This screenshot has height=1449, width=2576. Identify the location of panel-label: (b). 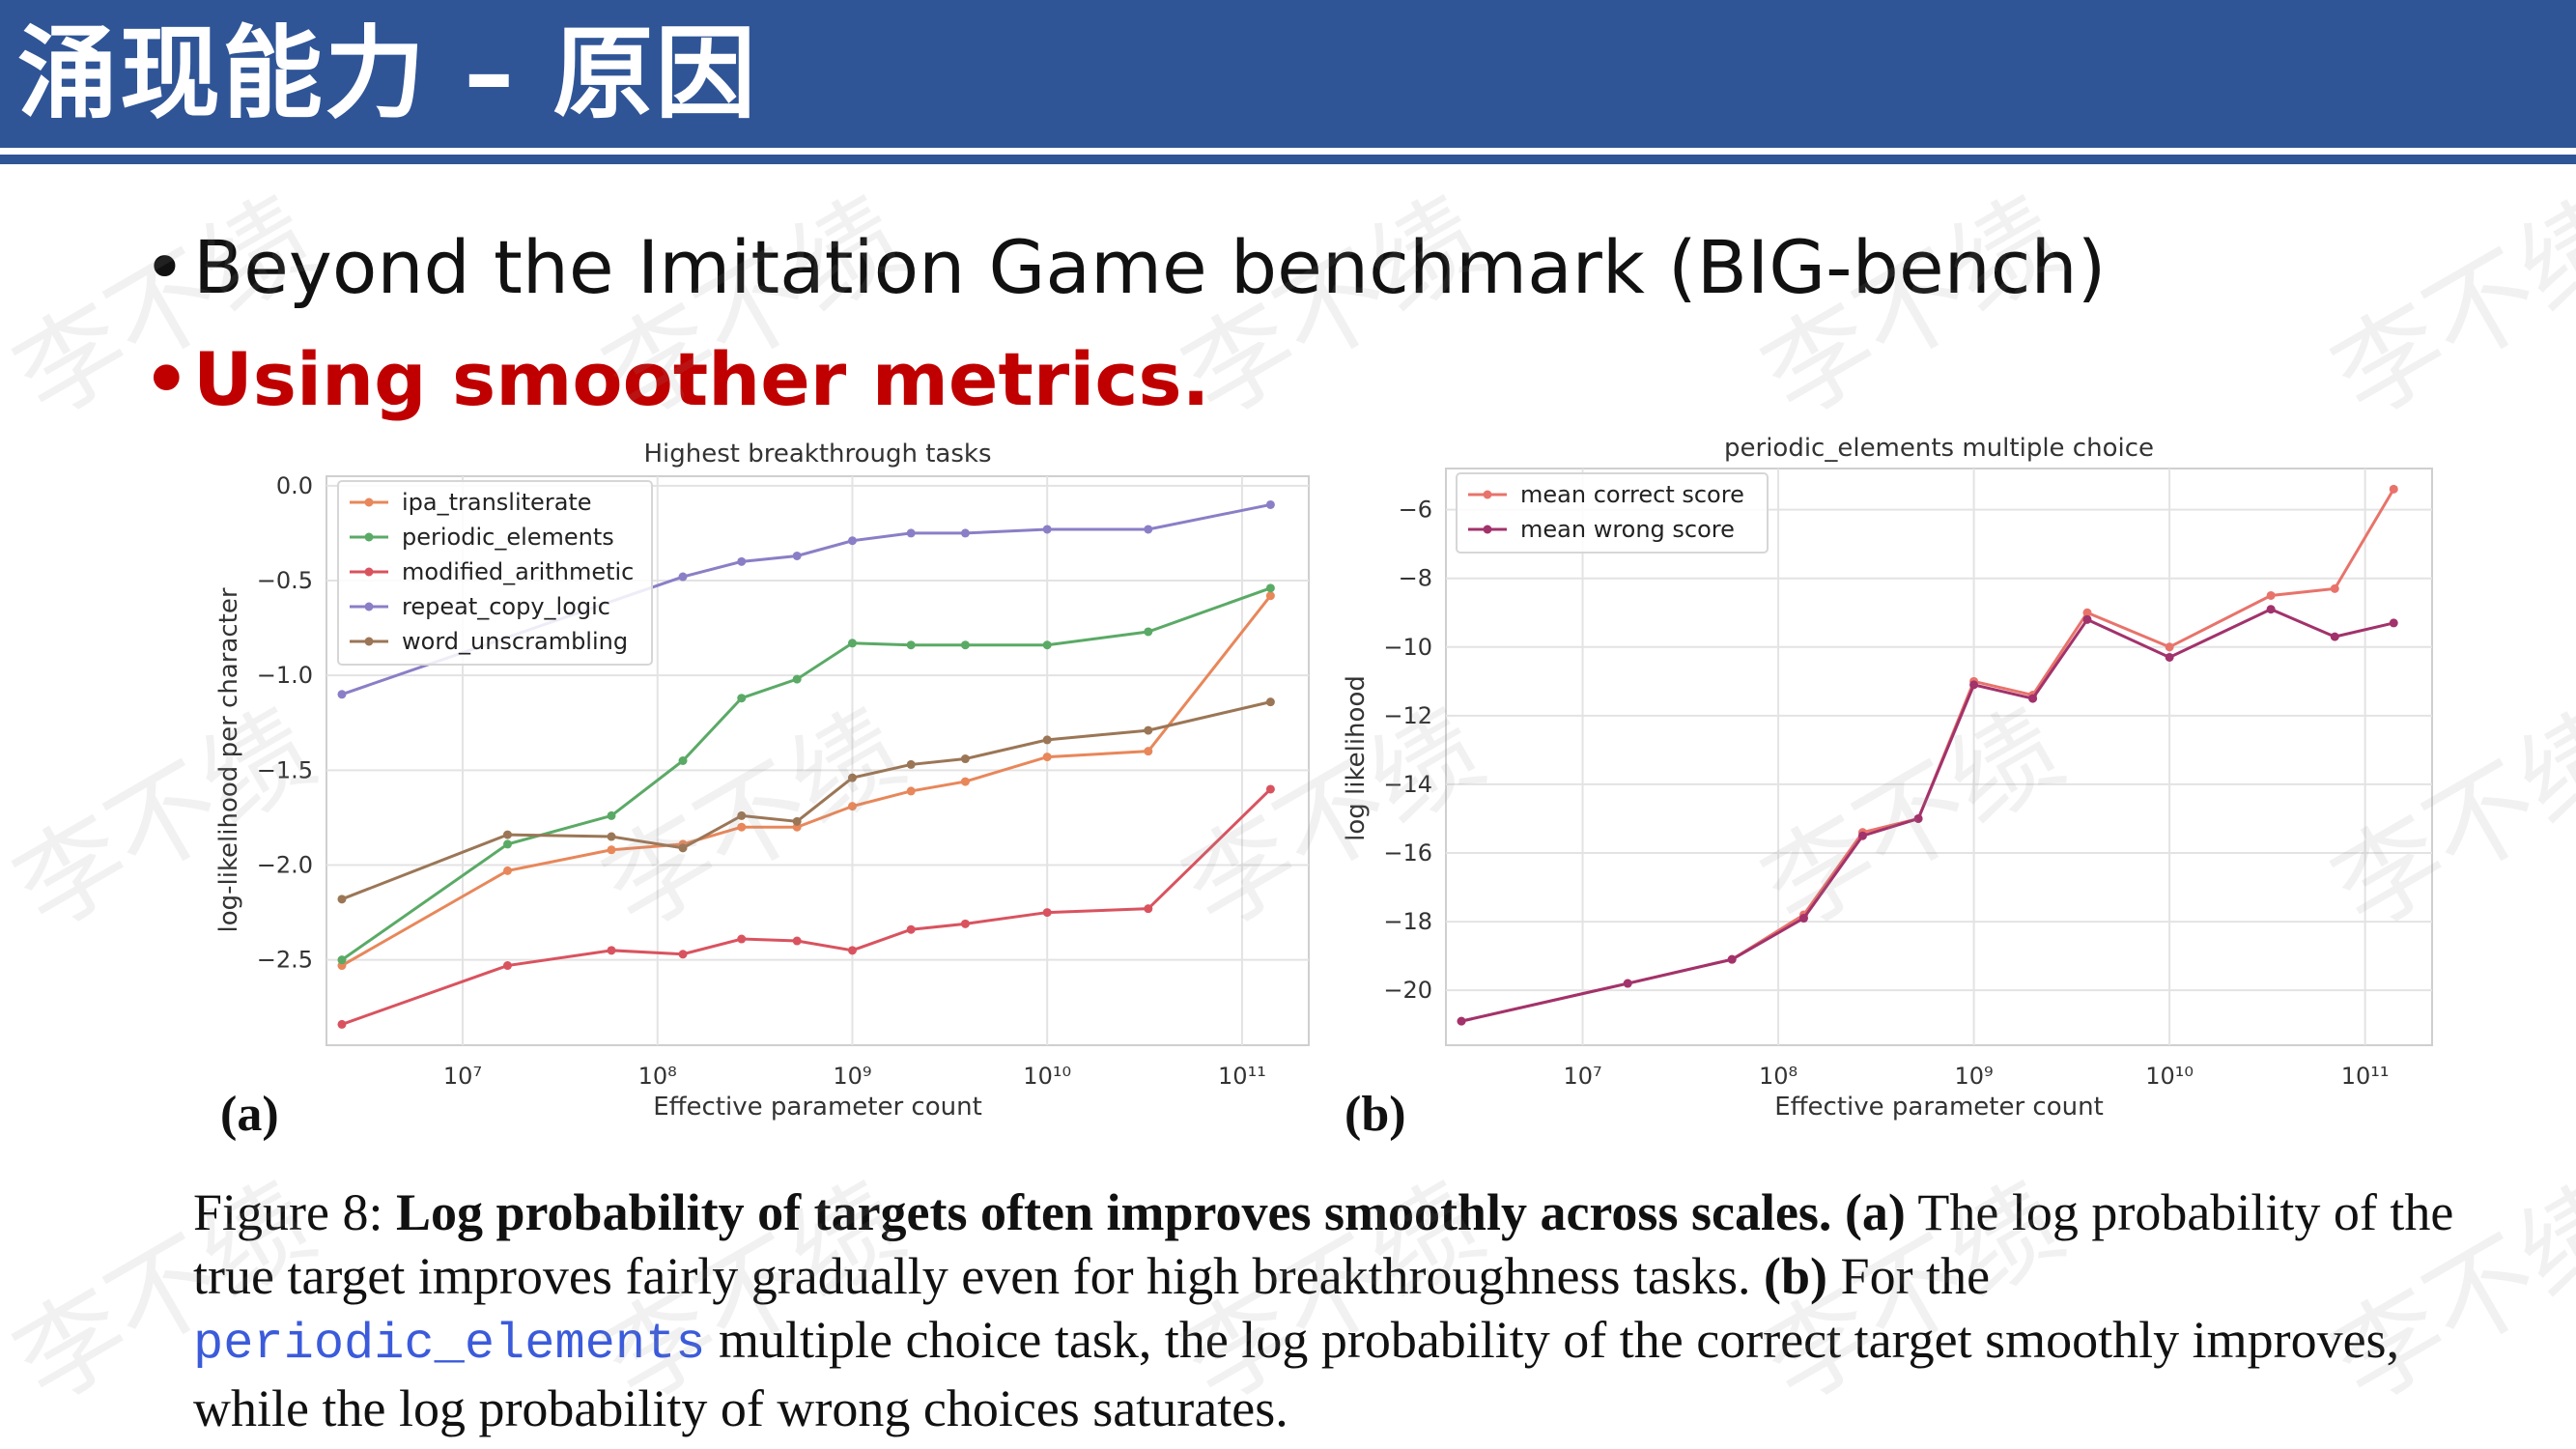
(1375, 1114).